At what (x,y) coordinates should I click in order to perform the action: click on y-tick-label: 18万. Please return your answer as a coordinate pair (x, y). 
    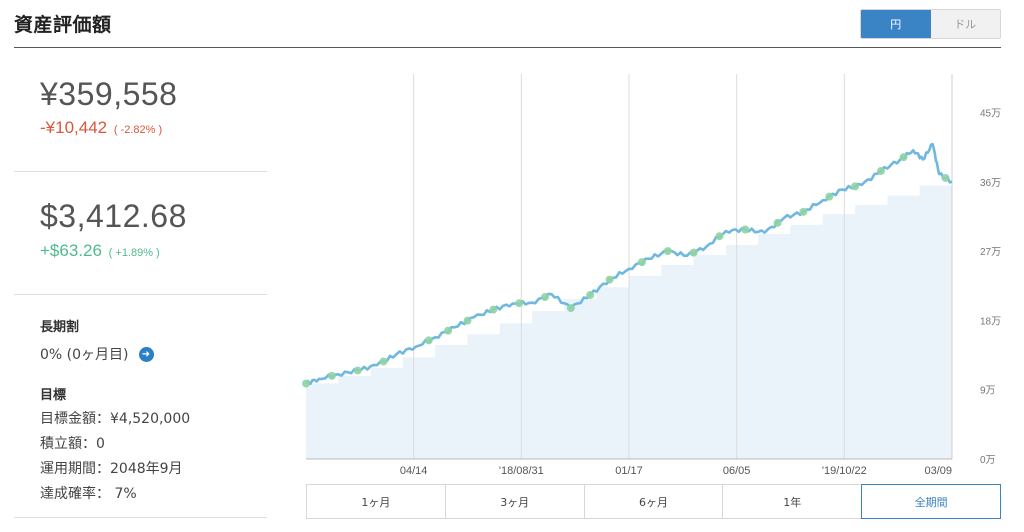
    Looking at the image, I should click on (990, 321).